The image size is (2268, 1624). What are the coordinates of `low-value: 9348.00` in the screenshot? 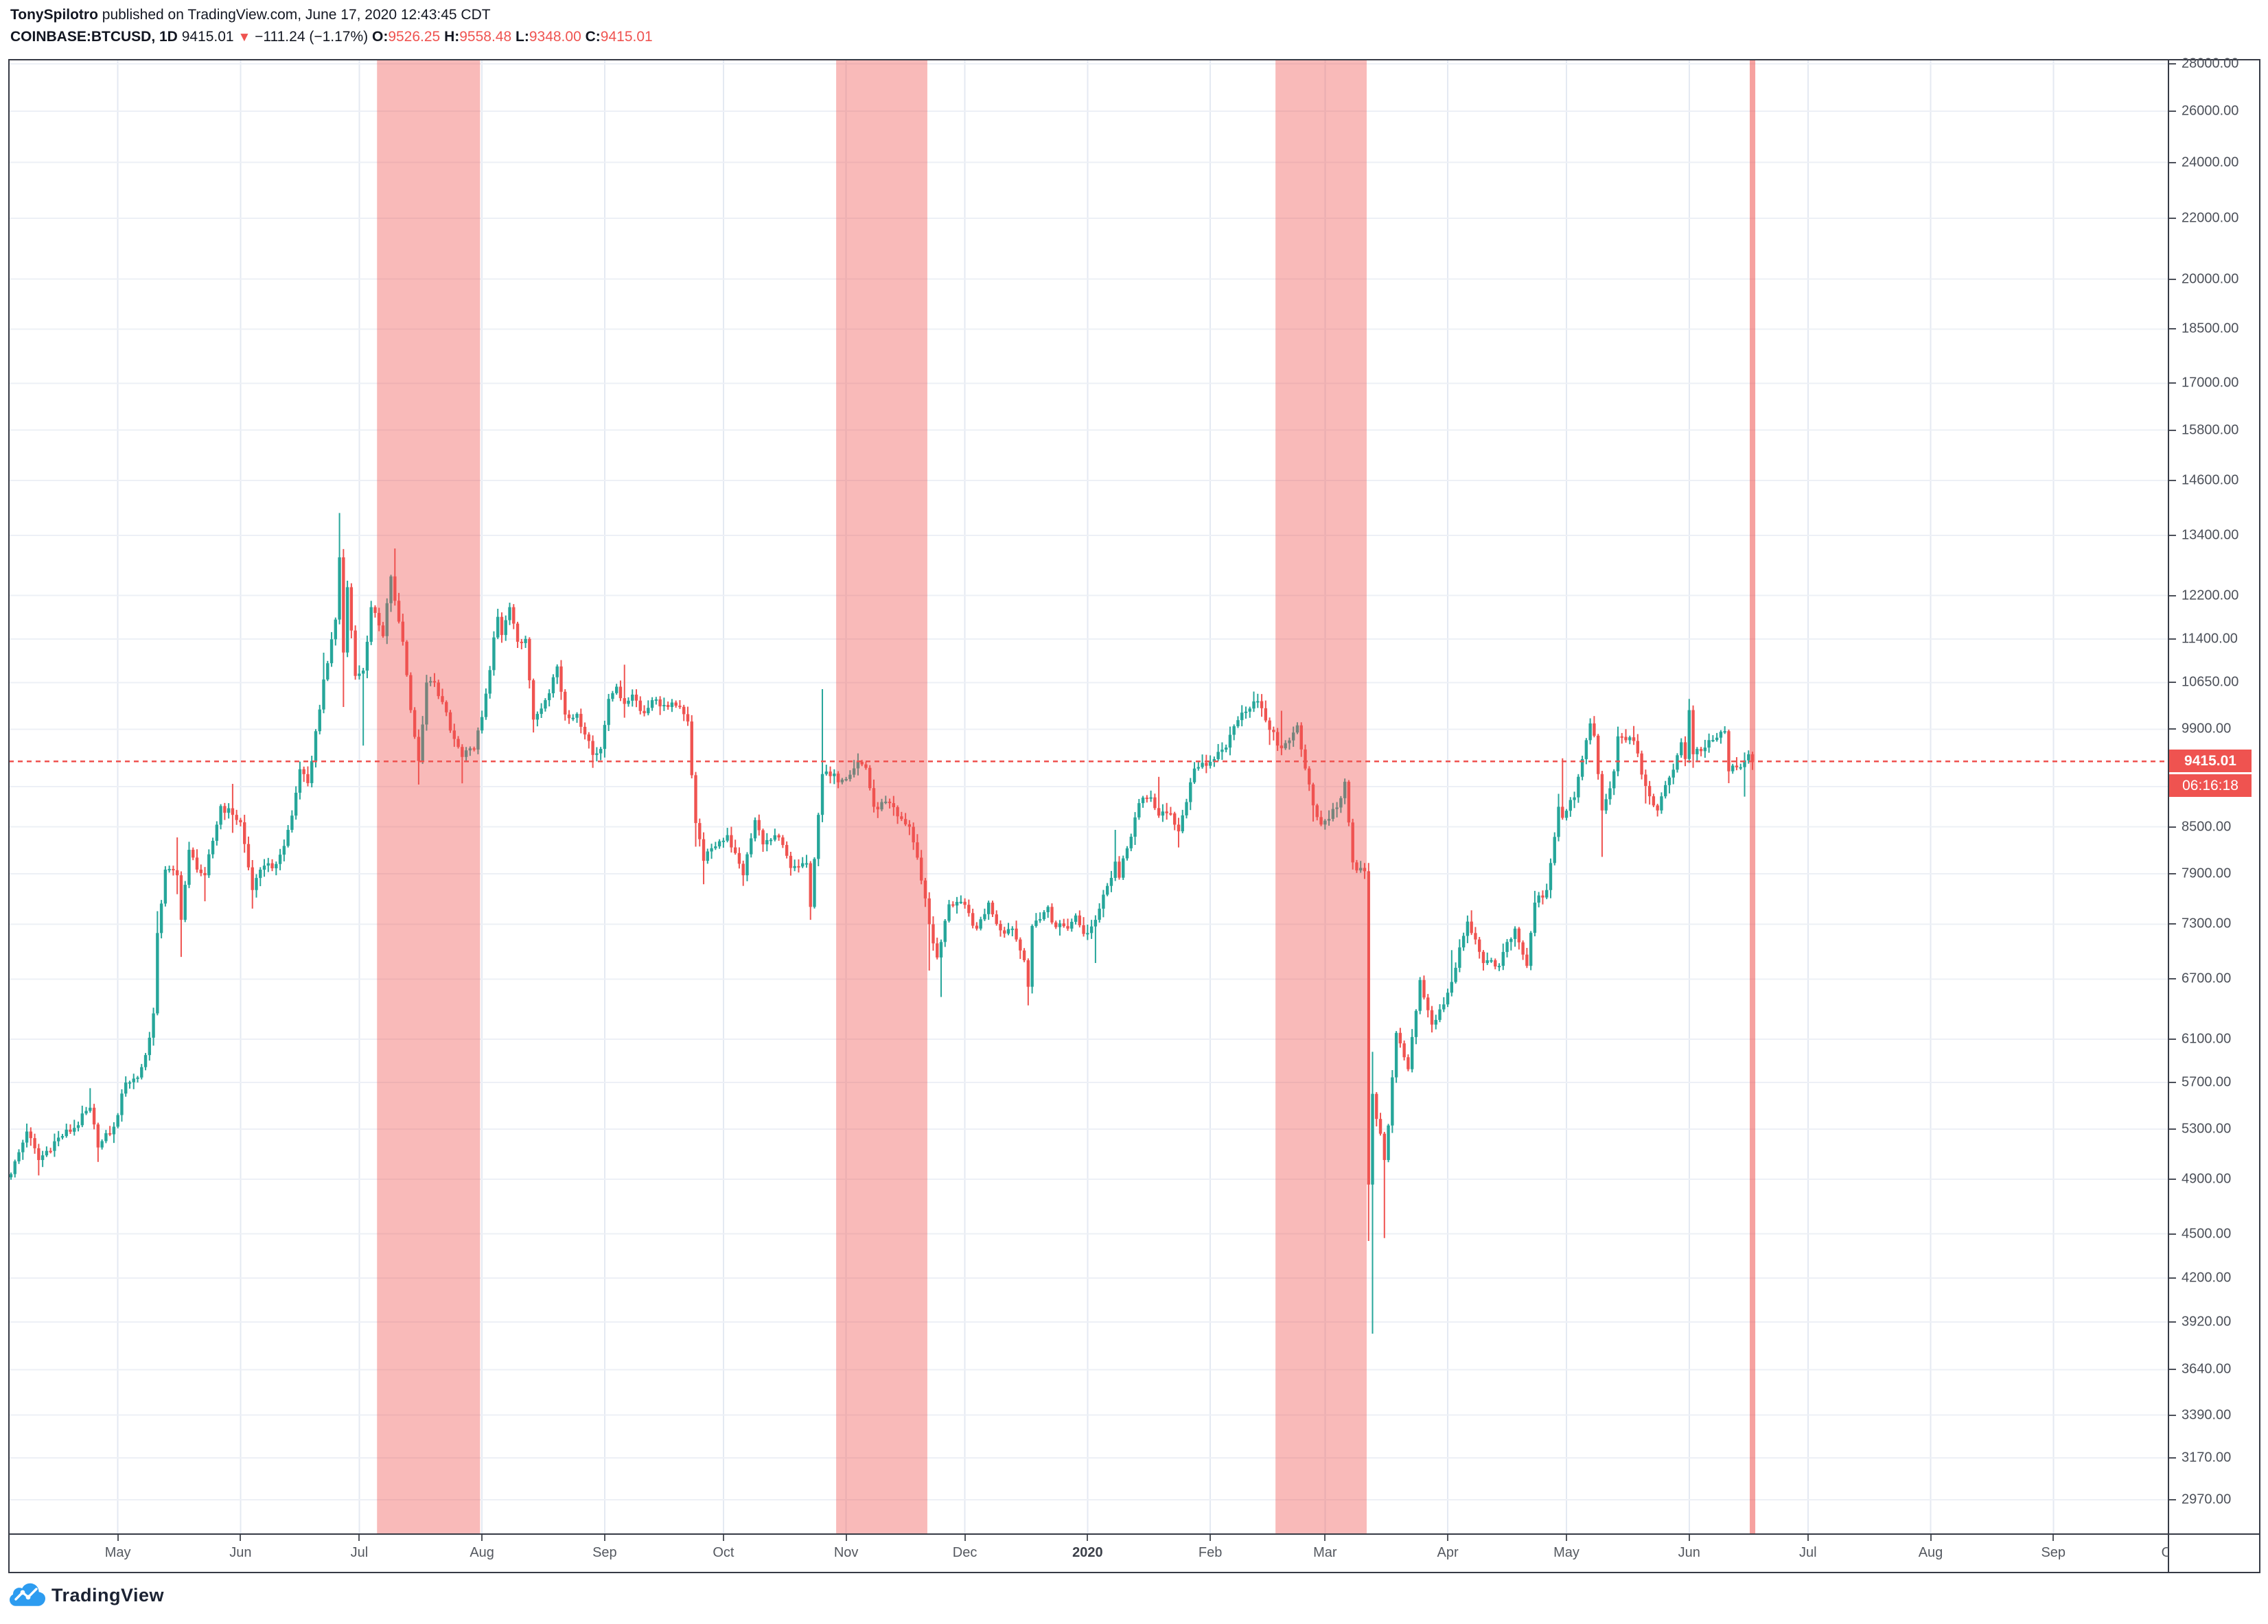 It's located at (555, 37).